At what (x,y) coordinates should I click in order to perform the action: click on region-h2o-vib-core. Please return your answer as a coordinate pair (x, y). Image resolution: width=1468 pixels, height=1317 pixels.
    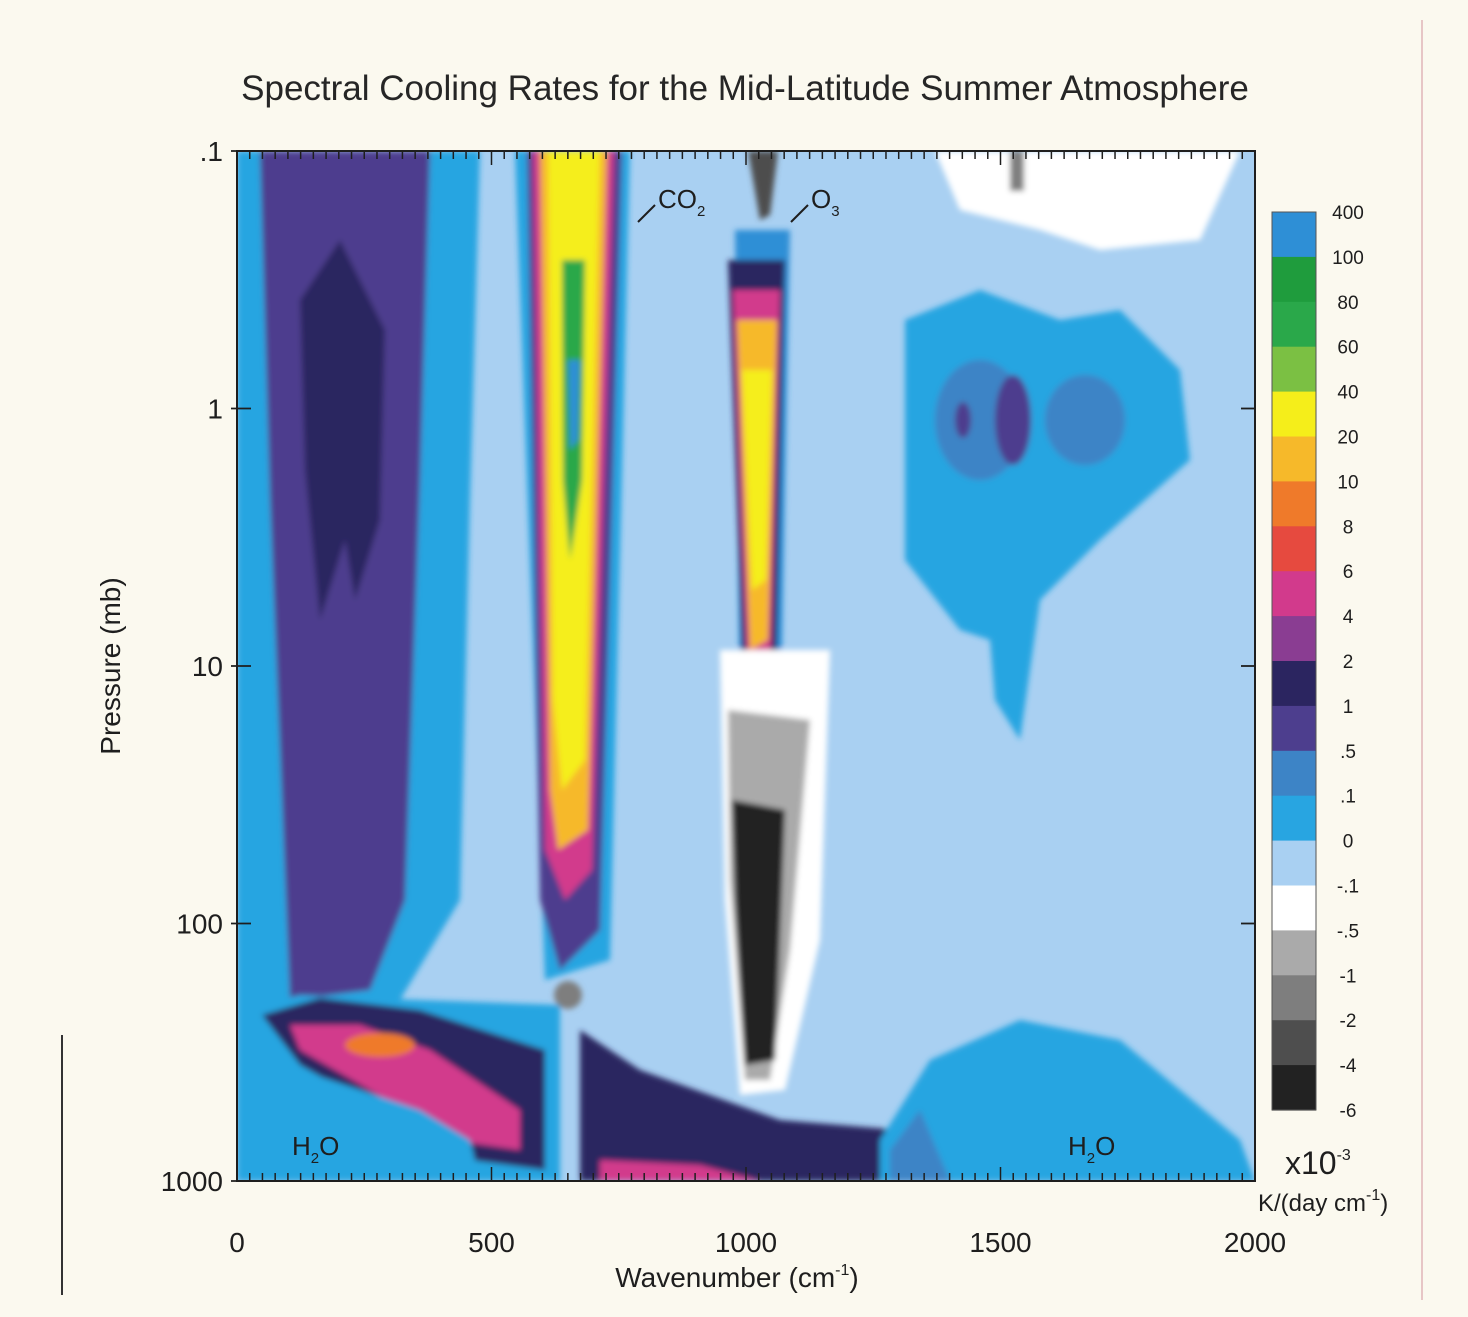
    Looking at the image, I should click on (1013, 420).